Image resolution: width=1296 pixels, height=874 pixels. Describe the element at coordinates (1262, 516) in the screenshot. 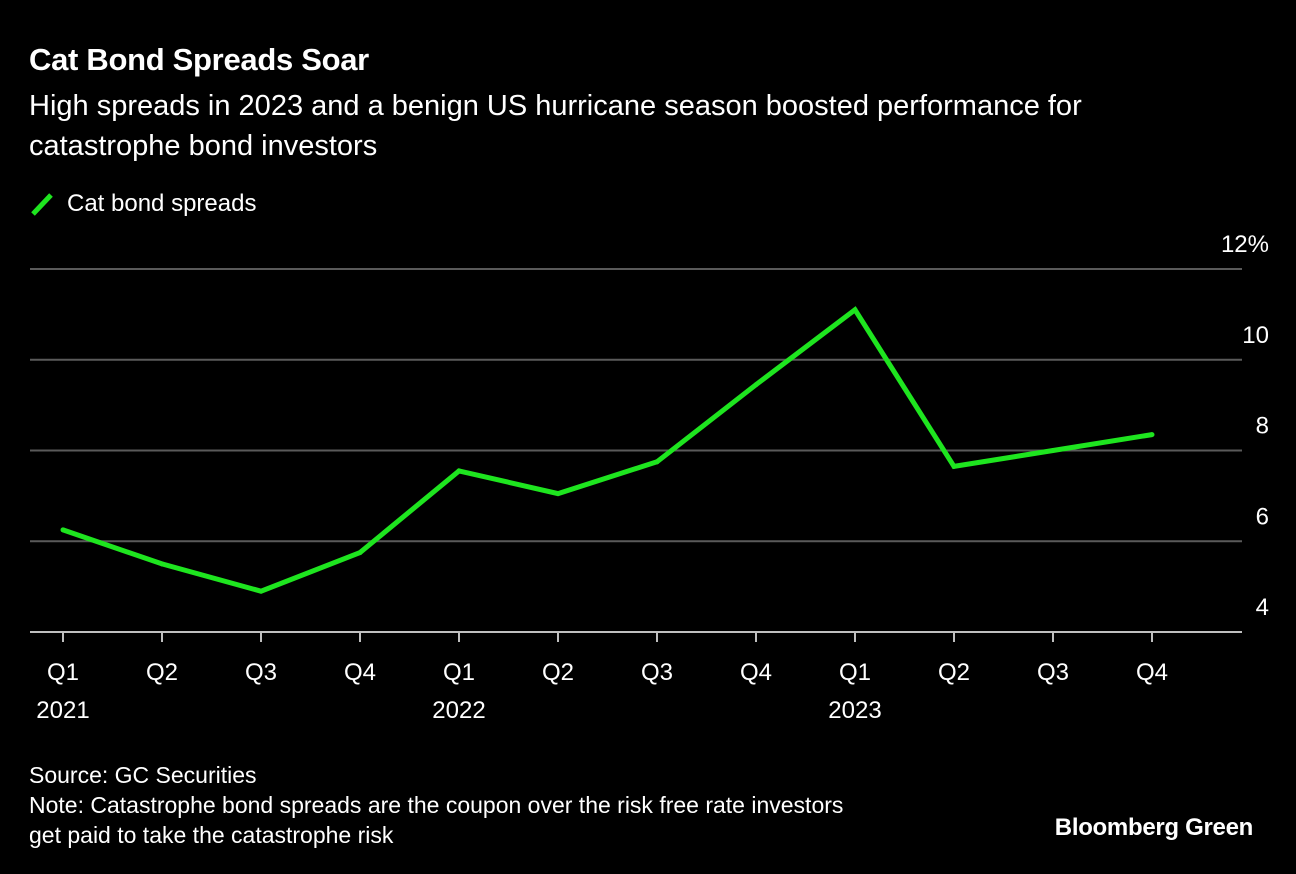

I see `y-tick-label: 6` at that location.